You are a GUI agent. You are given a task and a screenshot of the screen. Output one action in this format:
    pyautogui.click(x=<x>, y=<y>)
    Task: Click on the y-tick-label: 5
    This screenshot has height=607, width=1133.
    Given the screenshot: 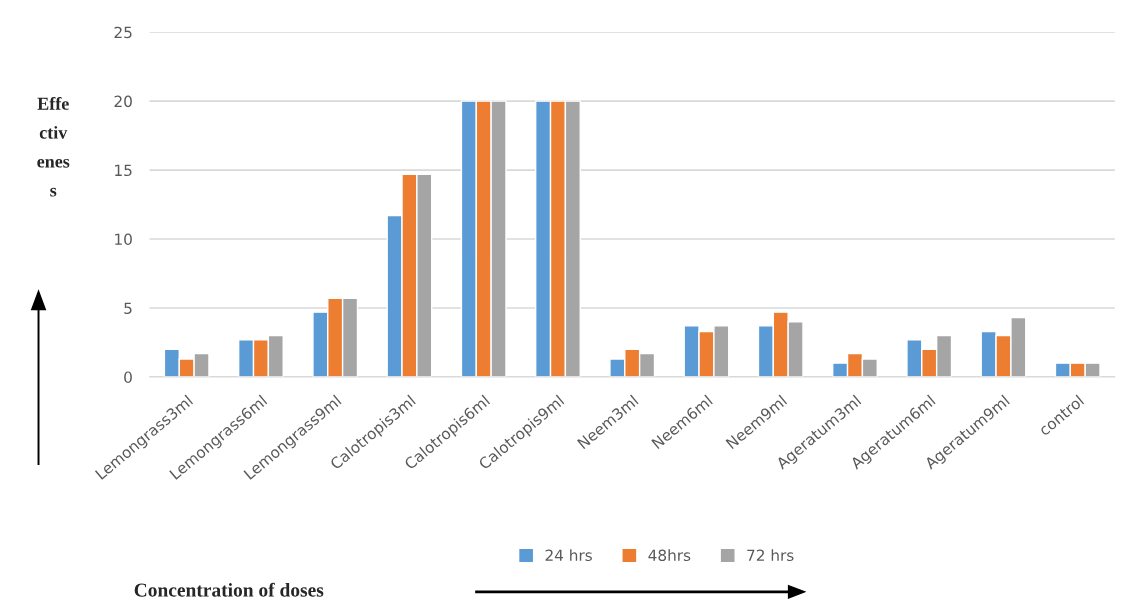 What is the action you would take?
    pyautogui.click(x=128, y=308)
    